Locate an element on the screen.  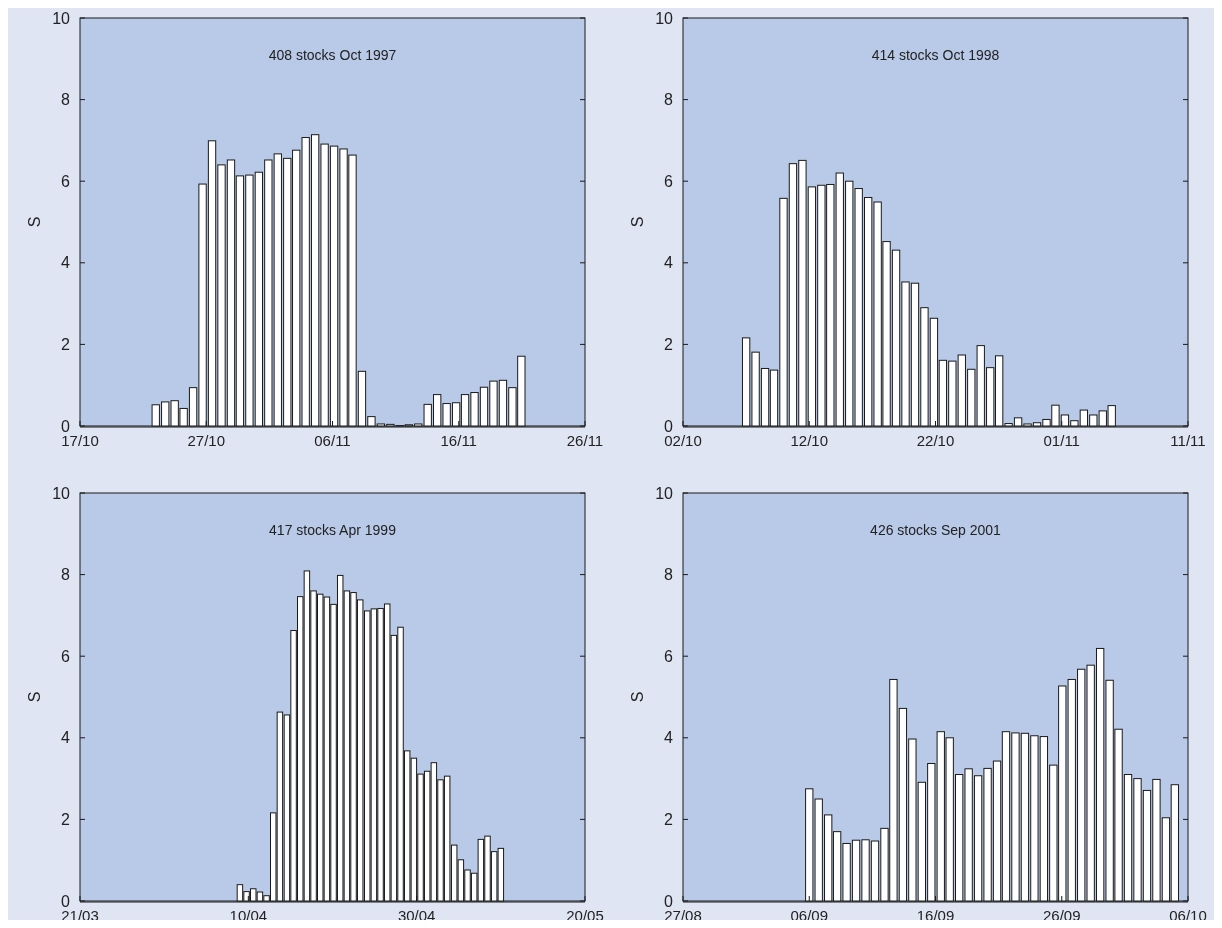
x-tick-label: 26/11 is located at coordinates (585, 440).